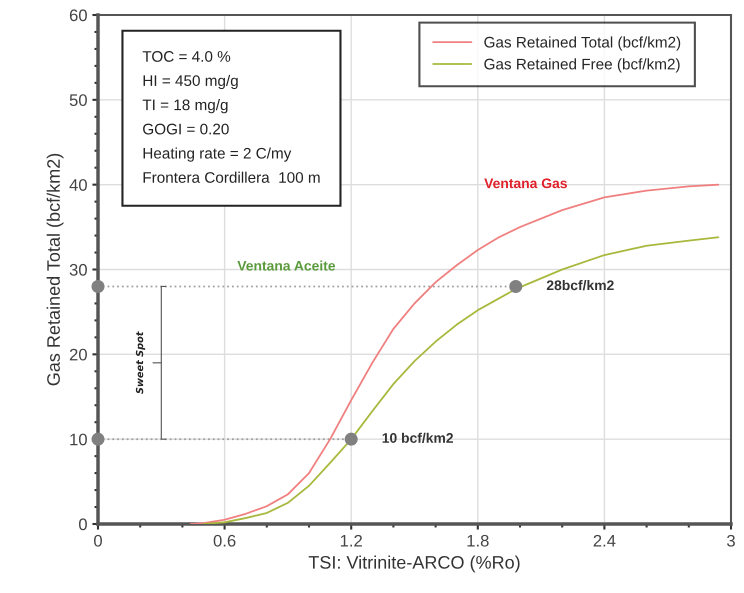  What do you see at coordinates (186, 56) in the screenshot?
I see `annotation: TOC = 4.0 %` at bounding box center [186, 56].